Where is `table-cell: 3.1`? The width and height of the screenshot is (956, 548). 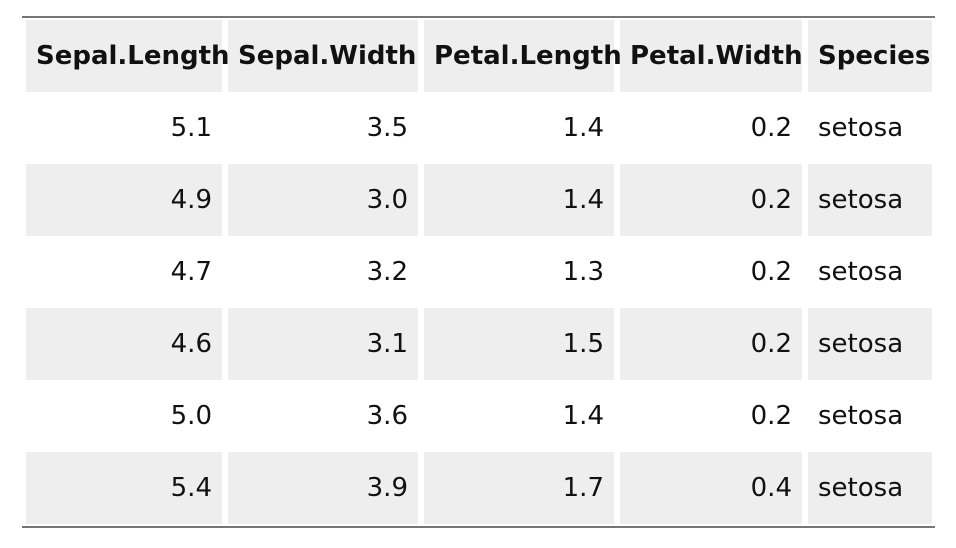
table-cell: 3.1 is located at coordinates (323, 344).